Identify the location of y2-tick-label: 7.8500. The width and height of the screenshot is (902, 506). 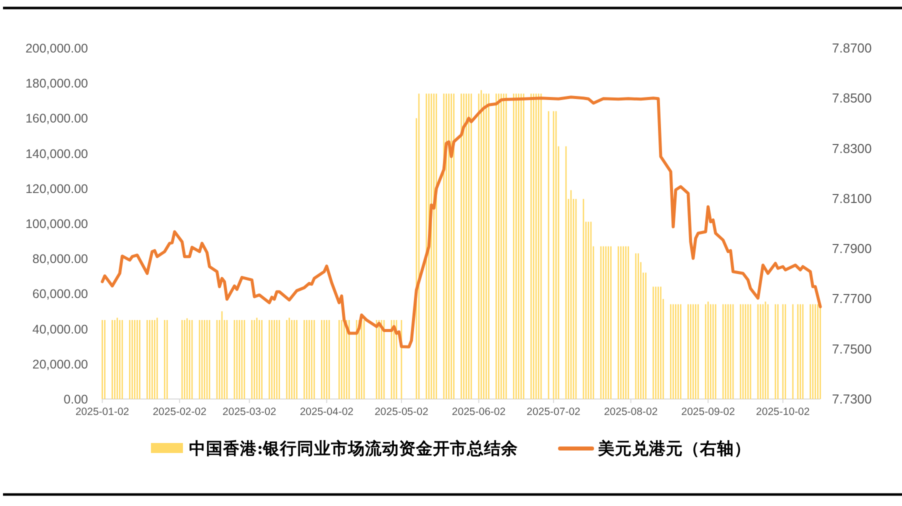
(852, 98).